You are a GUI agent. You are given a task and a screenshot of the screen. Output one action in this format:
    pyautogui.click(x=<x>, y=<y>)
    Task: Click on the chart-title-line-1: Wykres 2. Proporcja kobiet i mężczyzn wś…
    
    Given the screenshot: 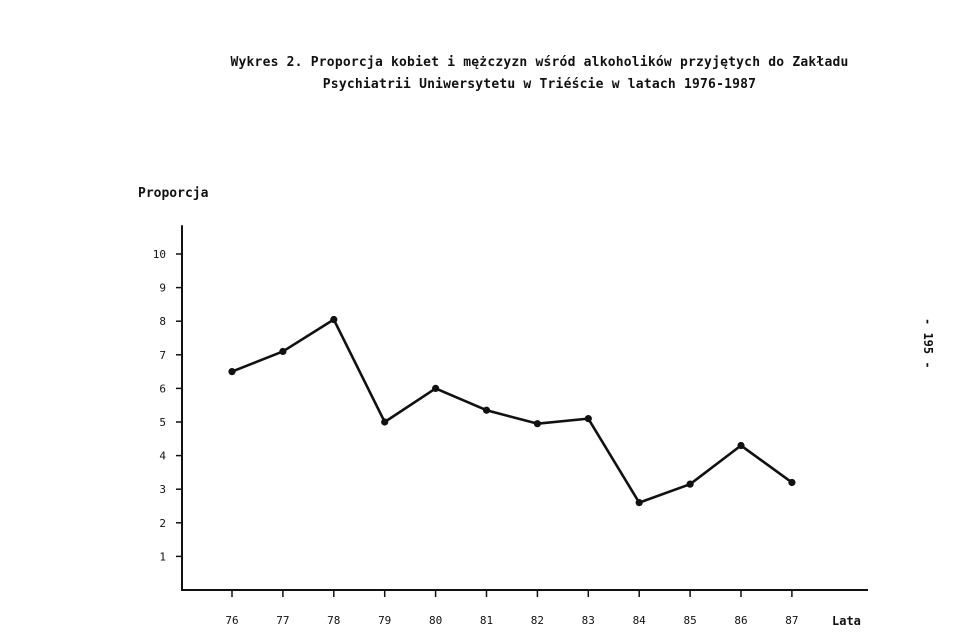 What is the action you would take?
    pyautogui.click(x=539, y=62)
    